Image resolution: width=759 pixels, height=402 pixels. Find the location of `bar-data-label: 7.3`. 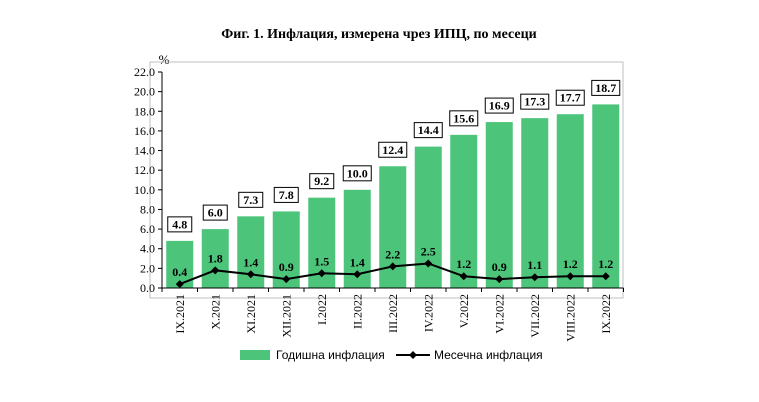

bar-data-label: 7.3 is located at coordinates (250, 200).